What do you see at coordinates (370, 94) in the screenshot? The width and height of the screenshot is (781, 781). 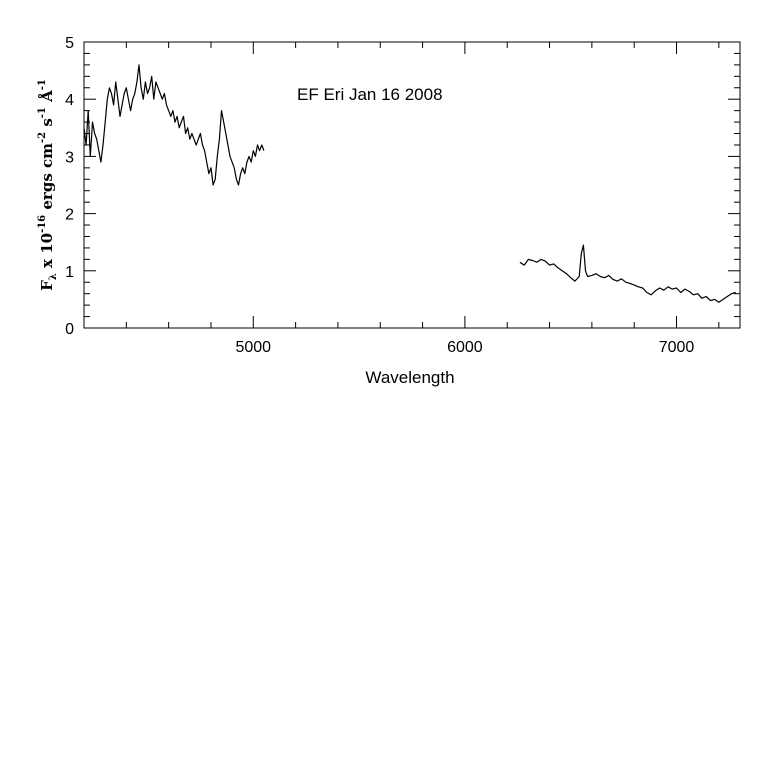 I see `annotation-label: EF Eri Jan 16 2008` at bounding box center [370, 94].